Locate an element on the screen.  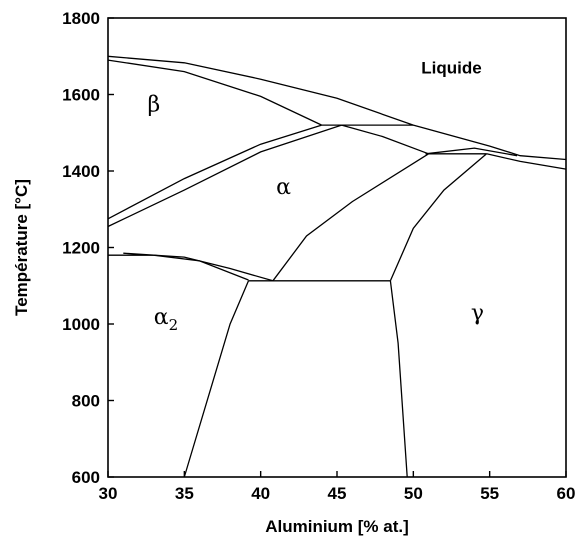
phase-label: γ is located at coordinates (477, 313).